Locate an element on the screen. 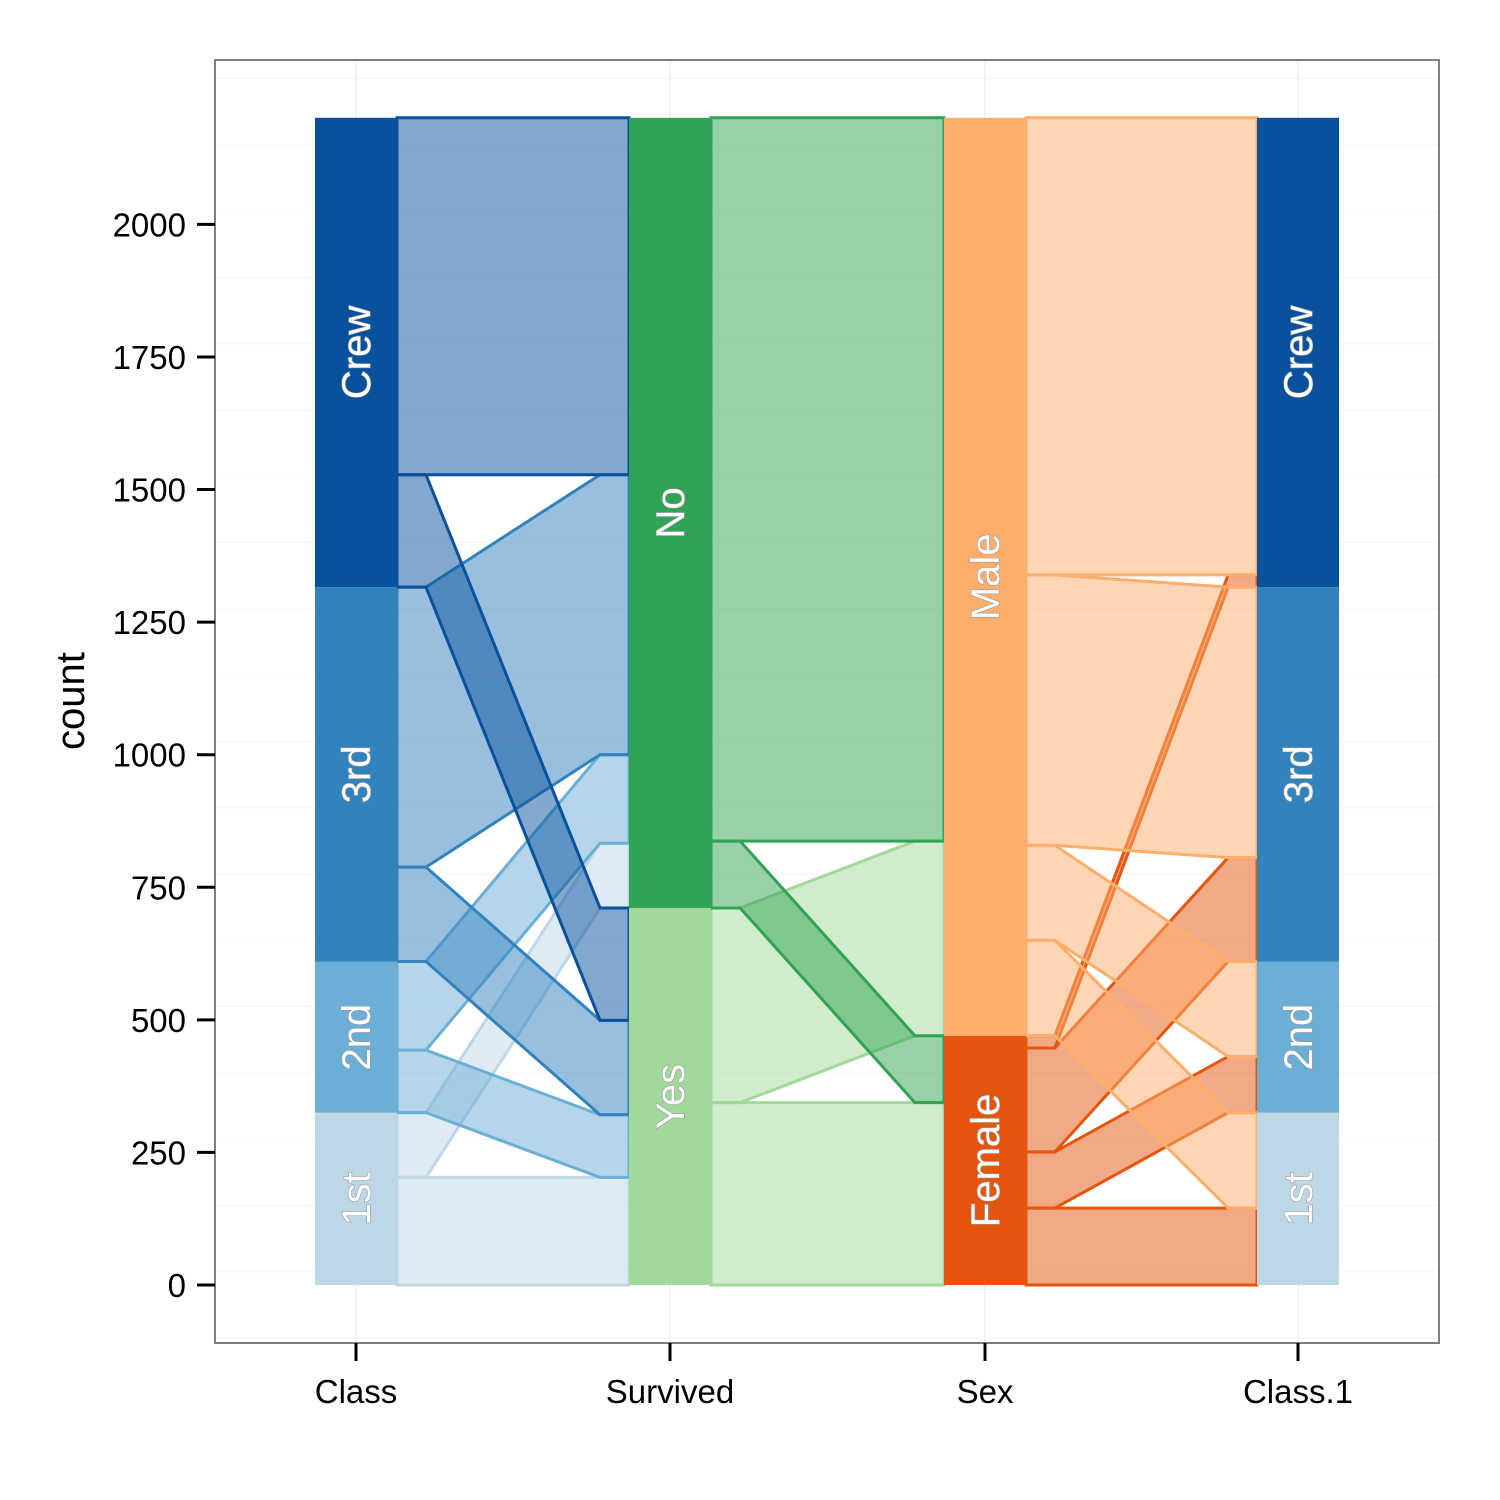 The image size is (1500, 1500). bar-survived-no is located at coordinates (670, 512).